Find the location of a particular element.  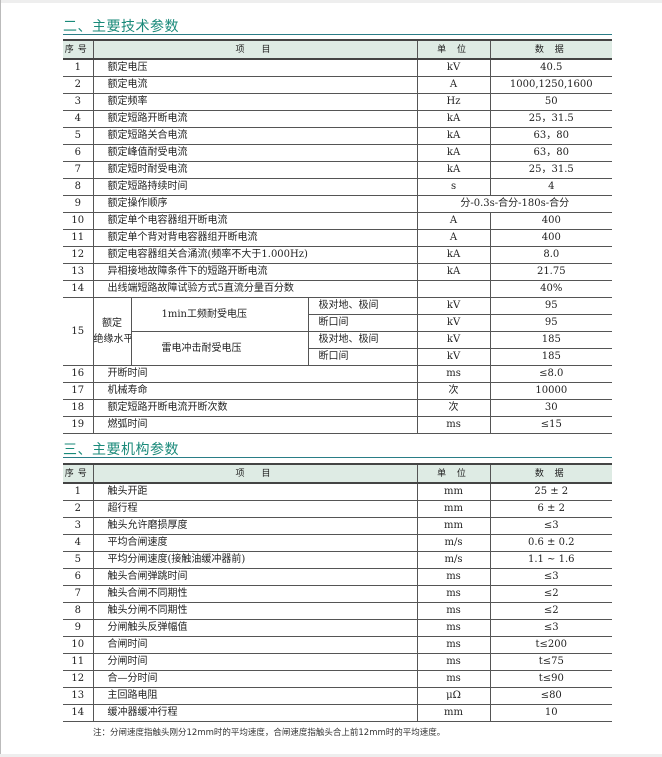

row-value: t≤90 is located at coordinates (551, 679).